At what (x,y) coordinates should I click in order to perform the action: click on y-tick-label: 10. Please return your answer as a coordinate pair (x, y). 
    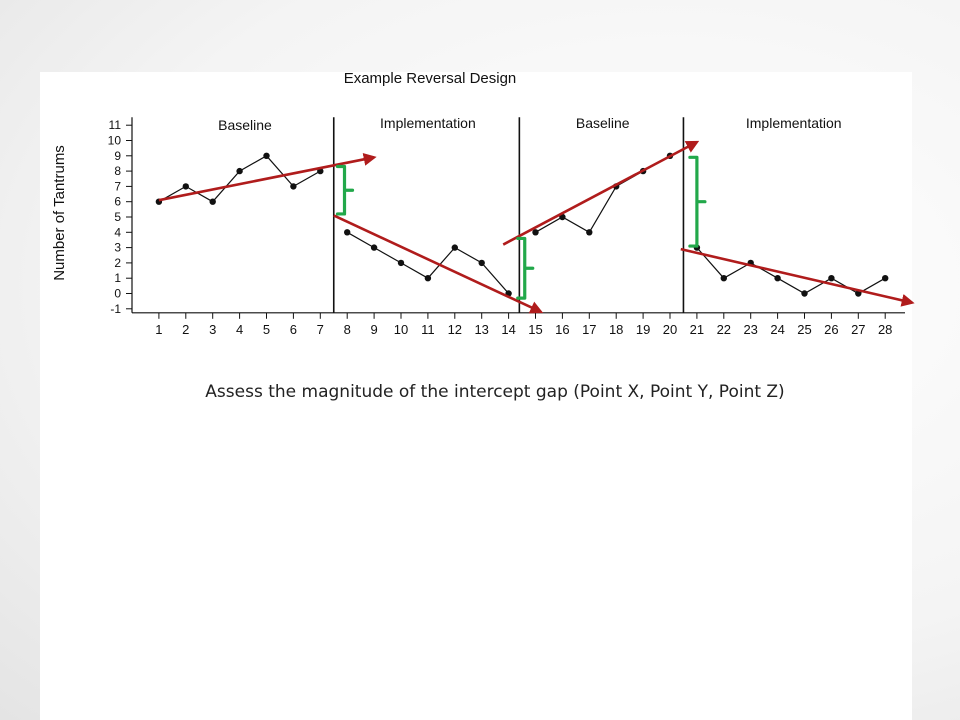
    Looking at the image, I should click on (115, 141).